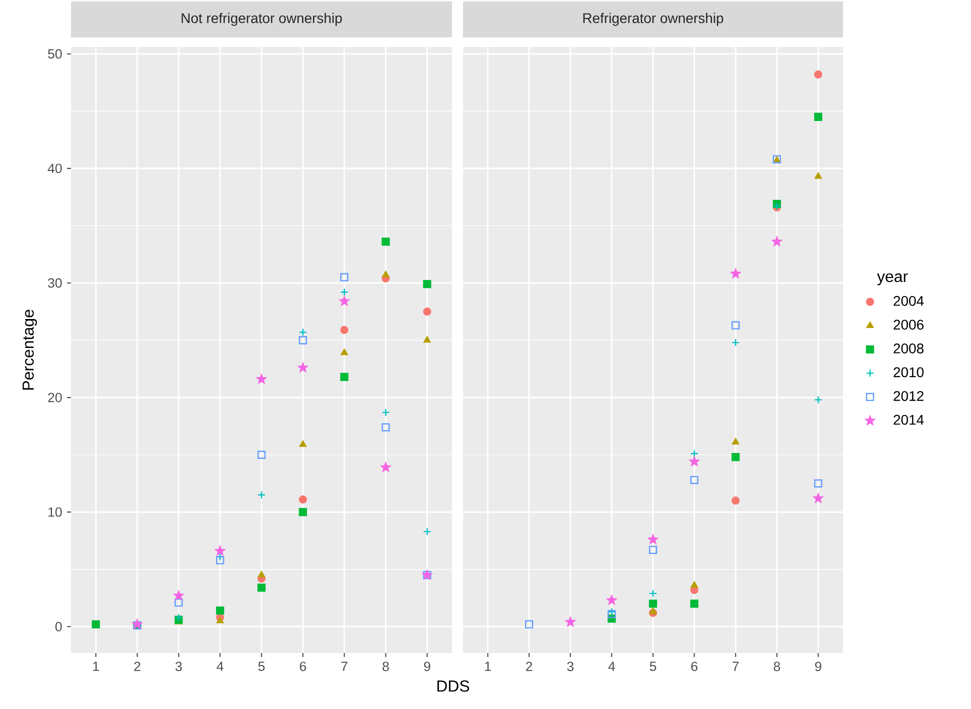 The height and width of the screenshot is (709, 971). Describe the element at coordinates (55, 512) in the screenshot. I see `y-tick-label: 10` at that location.